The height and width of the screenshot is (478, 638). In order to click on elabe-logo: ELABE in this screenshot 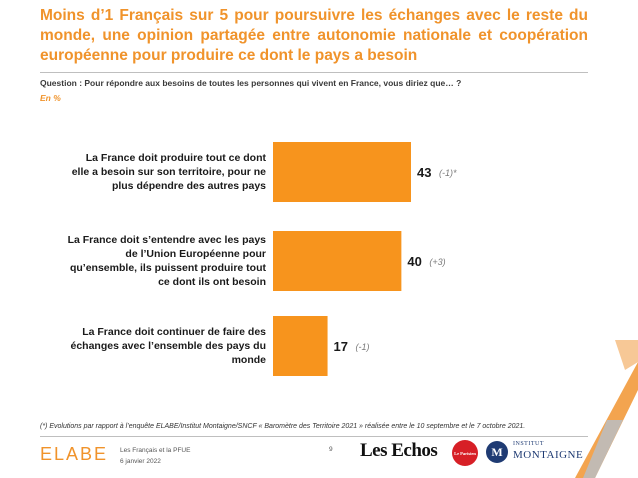, I will do `click(74, 454)`.